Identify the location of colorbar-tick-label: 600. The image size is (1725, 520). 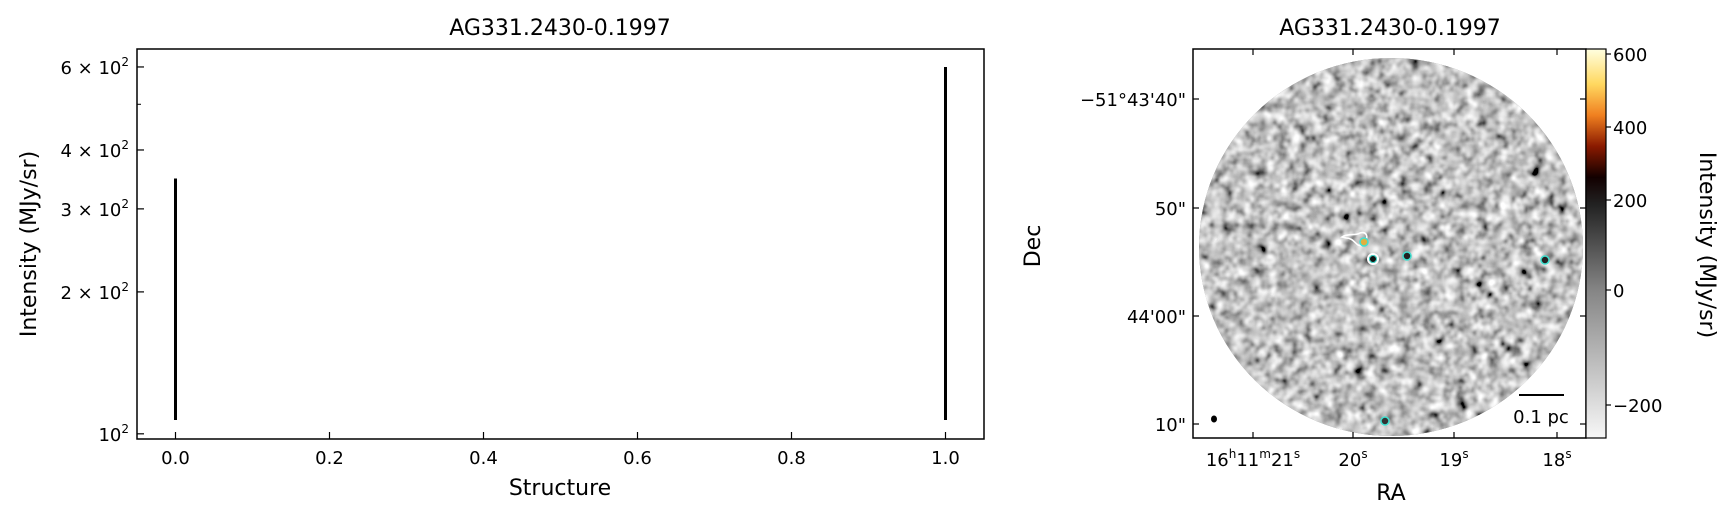
(1630, 55).